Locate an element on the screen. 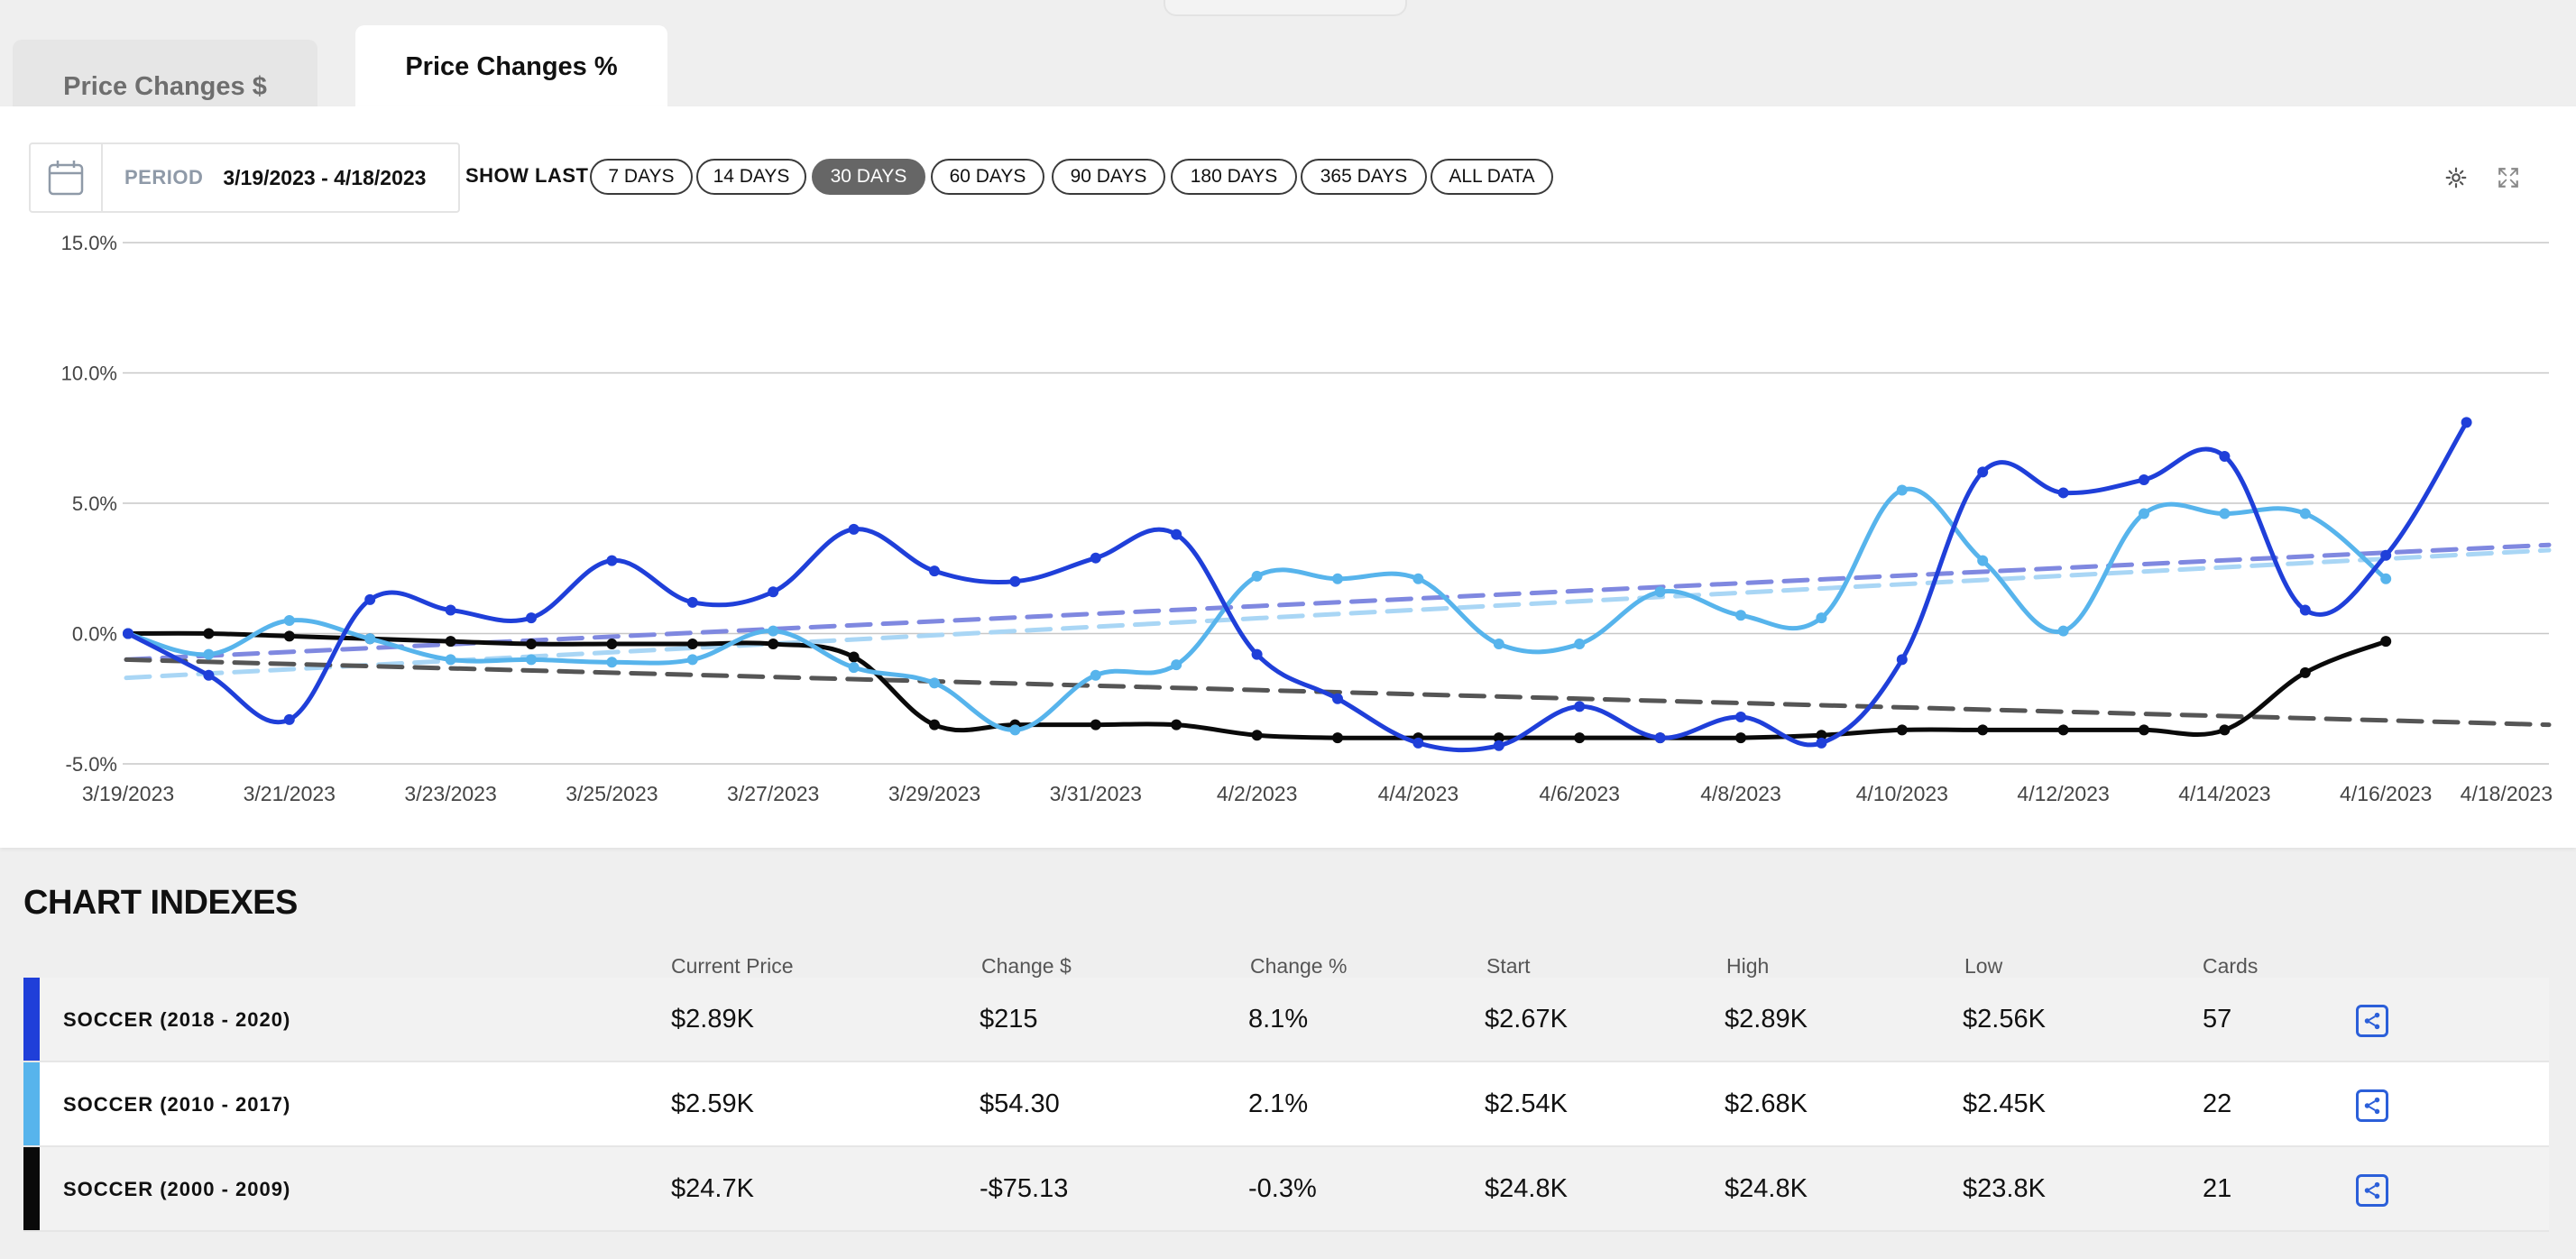 The height and width of the screenshot is (1259, 2576). x-tick-label: 4/16/2023 is located at coordinates (2386, 793).